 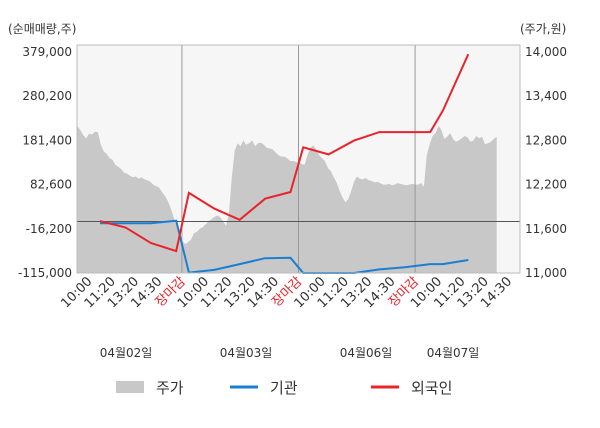 What do you see at coordinates (126, 353) in the screenshot?
I see `date-label: 04월02일` at bounding box center [126, 353].